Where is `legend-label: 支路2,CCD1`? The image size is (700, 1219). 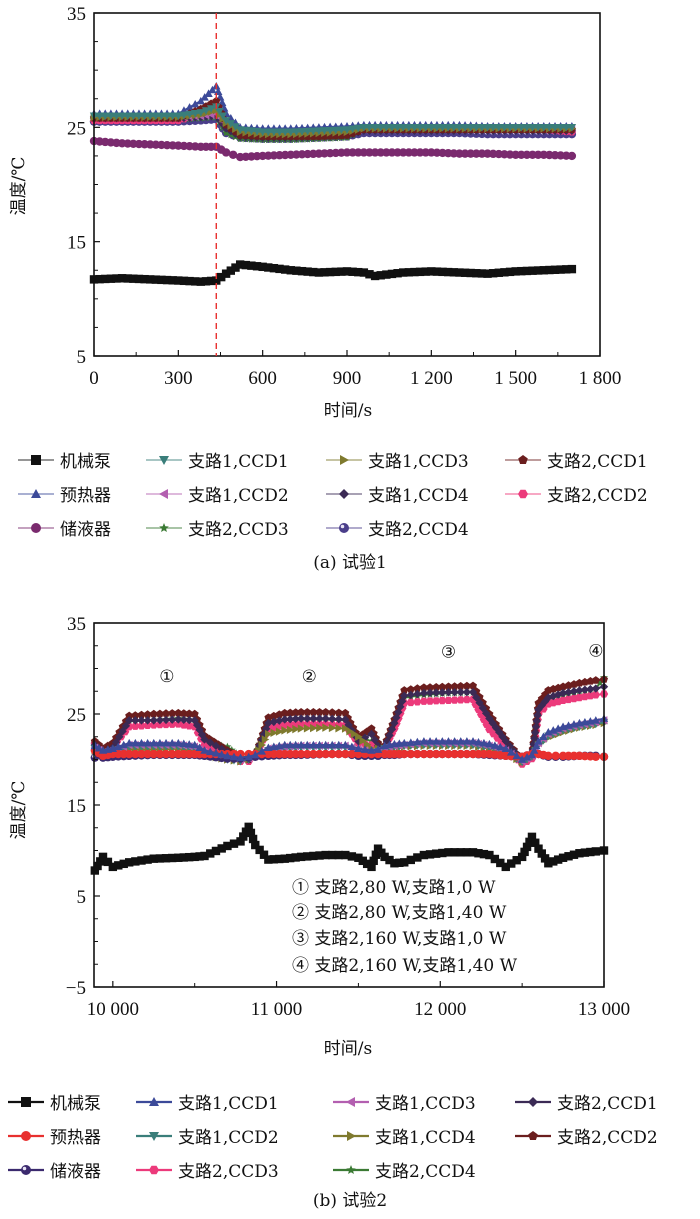 legend-label: 支路2,CCD1 is located at coordinates (607, 1104).